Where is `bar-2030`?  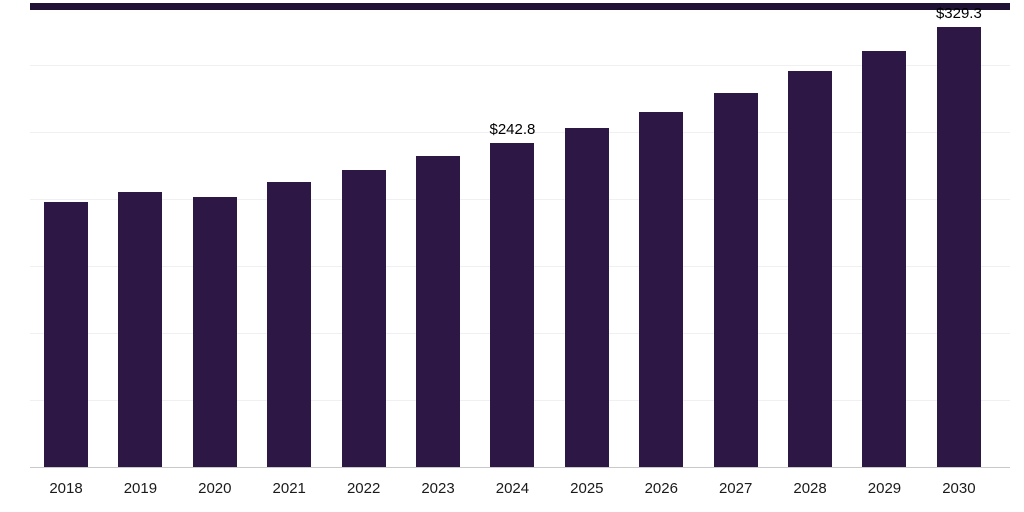 bar-2030 is located at coordinates (958, 247).